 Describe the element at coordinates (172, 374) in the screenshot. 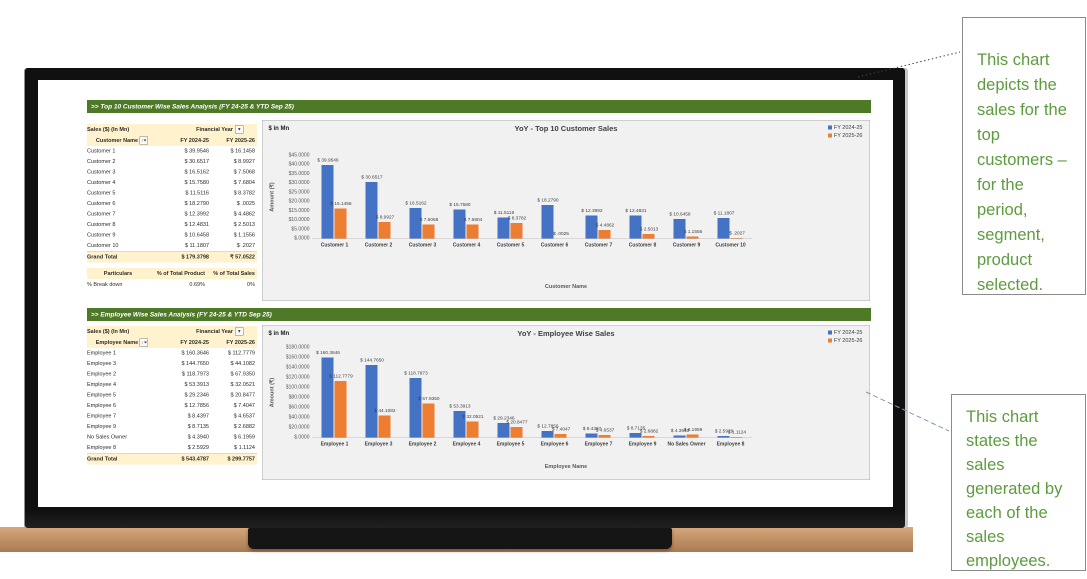

I see `table-row: Employee 2 $ 118.7973 $ 67.9350` at that location.